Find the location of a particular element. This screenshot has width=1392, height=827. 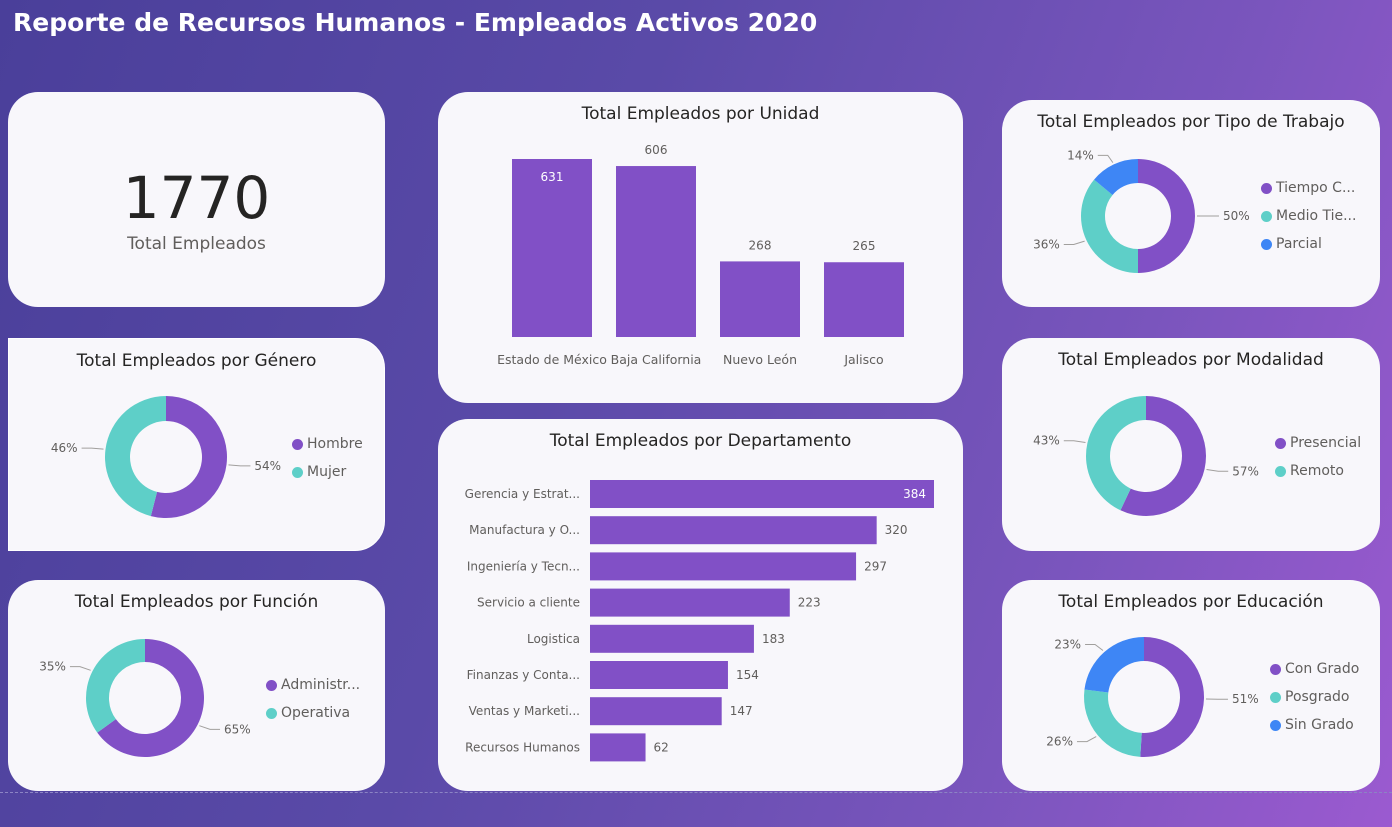

legend-item: Con Grado is located at coordinates (1314, 669).